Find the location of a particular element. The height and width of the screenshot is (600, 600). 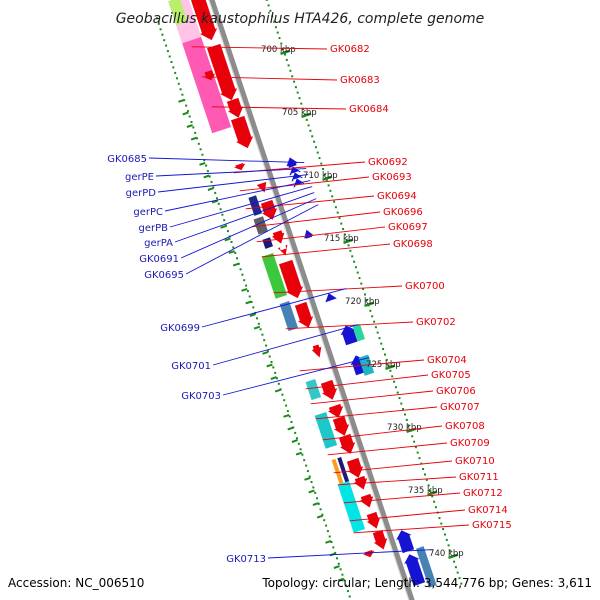

forward-gene-label: GK0710 is located at coordinates (475, 461).